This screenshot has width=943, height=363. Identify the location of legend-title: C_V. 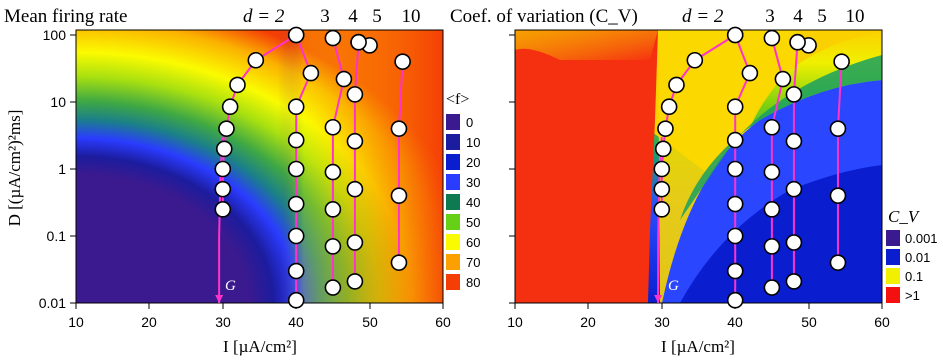
(904, 216).